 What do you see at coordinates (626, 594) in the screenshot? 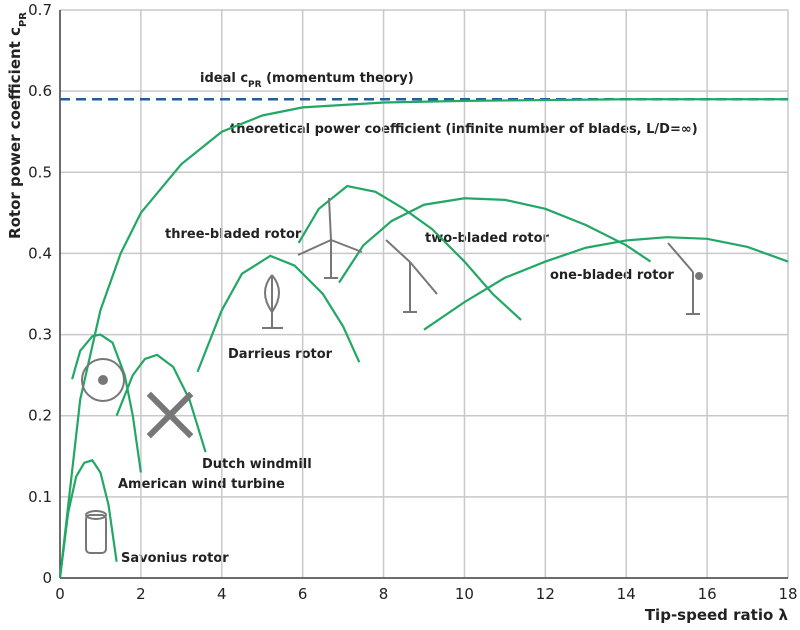
I see `x-tick-label: 14` at bounding box center [626, 594].